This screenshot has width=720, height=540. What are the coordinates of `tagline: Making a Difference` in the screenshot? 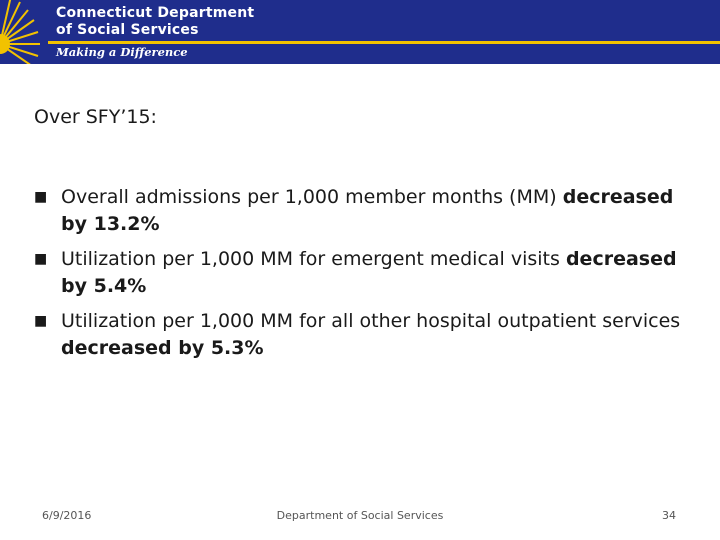 It's located at (122, 52).